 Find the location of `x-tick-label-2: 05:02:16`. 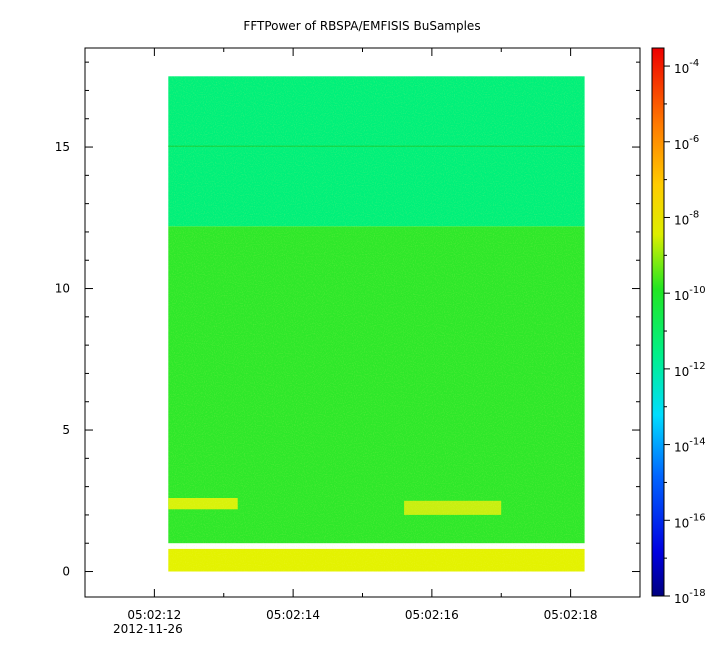

x-tick-label-2: 05:02:16 is located at coordinates (432, 615).